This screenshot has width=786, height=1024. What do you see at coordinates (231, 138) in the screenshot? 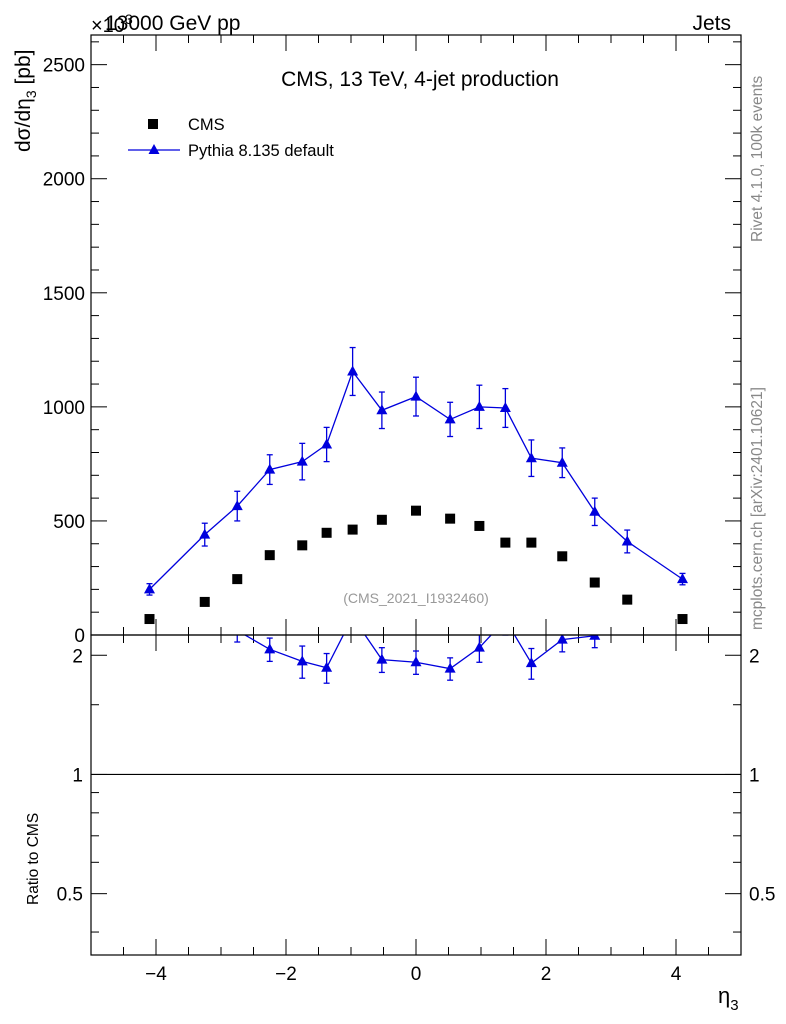
I see `legend: CMS Pythia 8.135 default` at bounding box center [231, 138].